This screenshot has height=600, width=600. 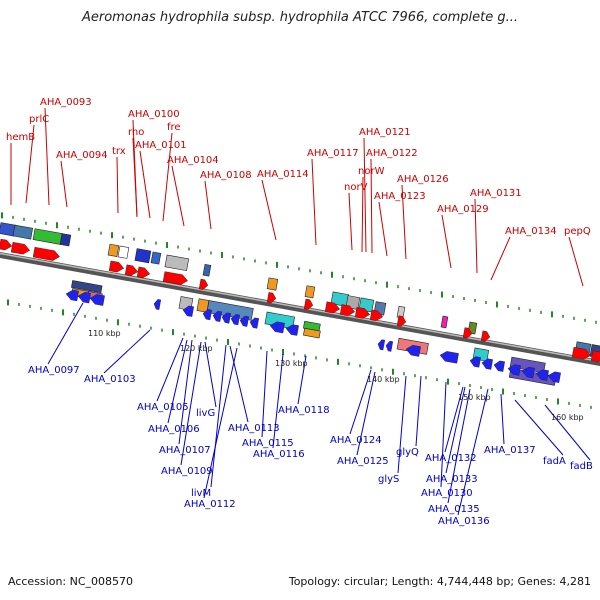 I want to click on gene-label-reverse: AHA_0136, so click(x=464, y=521).